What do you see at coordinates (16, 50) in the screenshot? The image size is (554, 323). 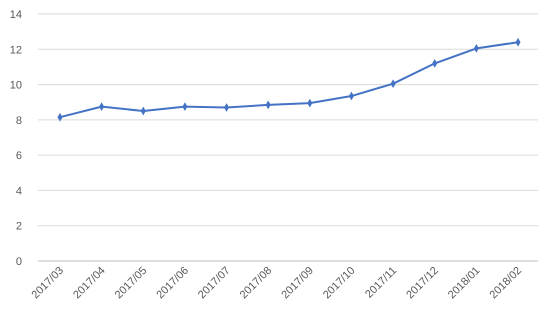 I see `y-tick-label: 12` at bounding box center [16, 50].